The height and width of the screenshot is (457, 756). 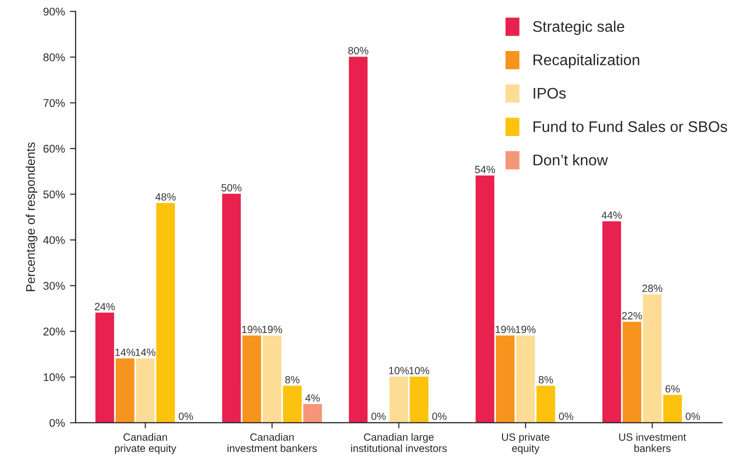 I want to click on legend-label: Strategic sale, so click(x=578, y=27).